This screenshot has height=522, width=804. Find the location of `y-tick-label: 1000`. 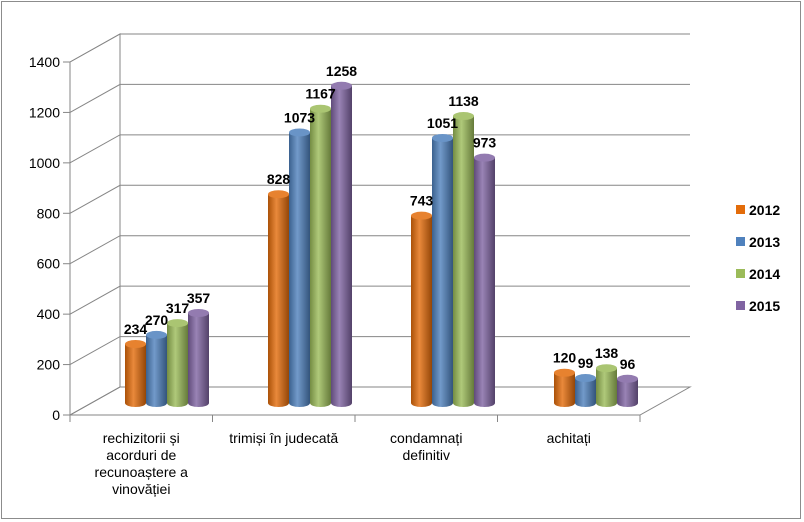

y-tick-label: 1000 is located at coordinates (44, 163).